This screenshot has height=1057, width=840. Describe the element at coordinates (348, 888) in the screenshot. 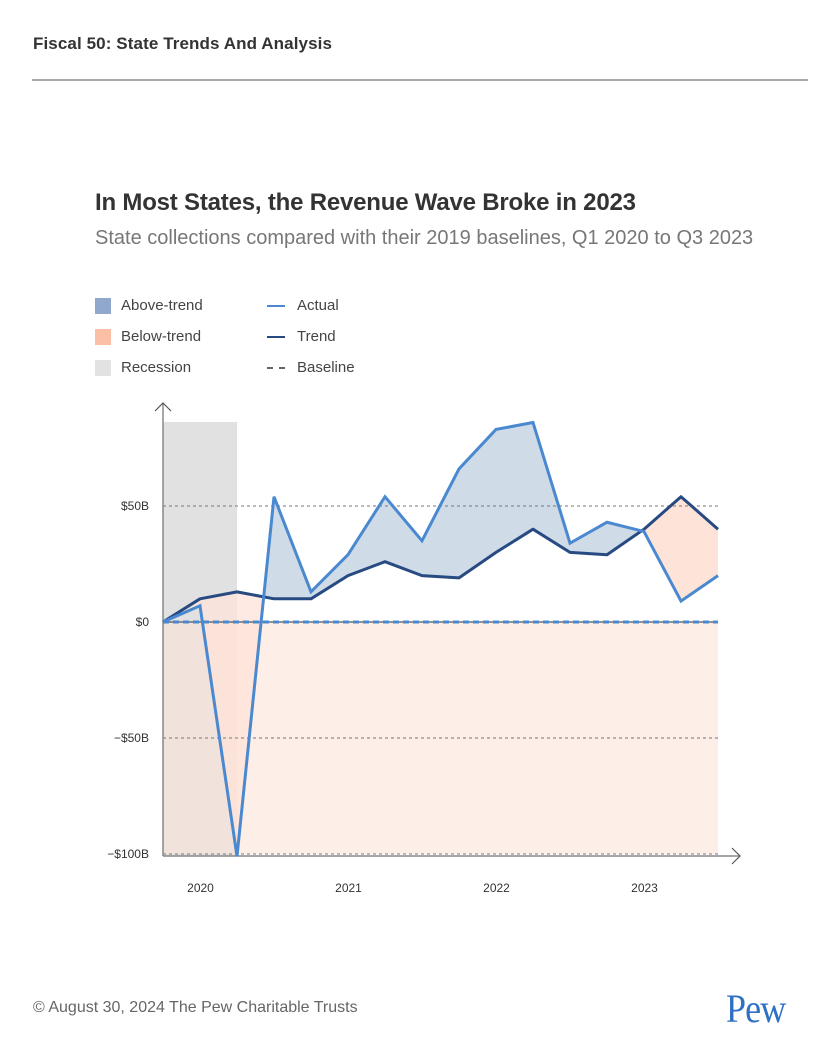

I see `x-tick-label: 2021` at that location.